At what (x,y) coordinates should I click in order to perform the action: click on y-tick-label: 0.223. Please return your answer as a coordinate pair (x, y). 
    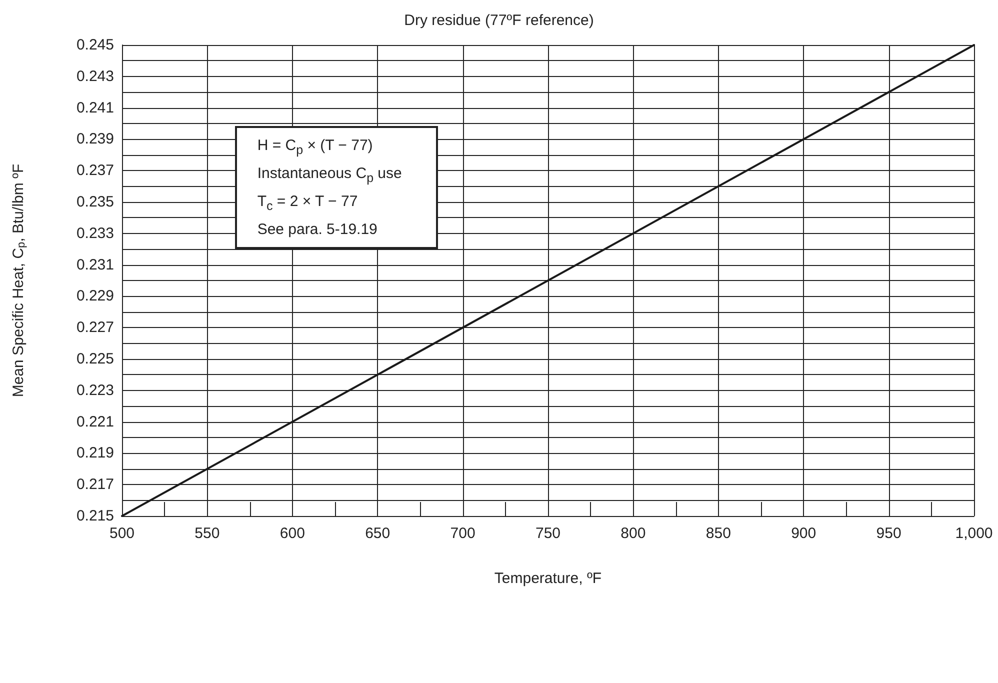
    Looking at the image, I should click on (95, 390).